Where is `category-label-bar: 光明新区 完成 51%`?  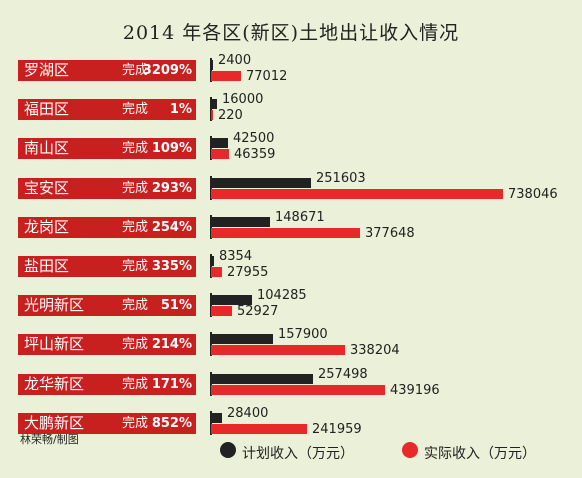
category-label-bar: 光明新区 完成 51% is located at coordinates (107, 305).